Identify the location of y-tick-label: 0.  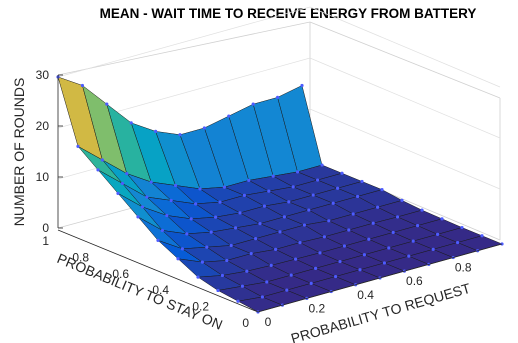
(245, 323).